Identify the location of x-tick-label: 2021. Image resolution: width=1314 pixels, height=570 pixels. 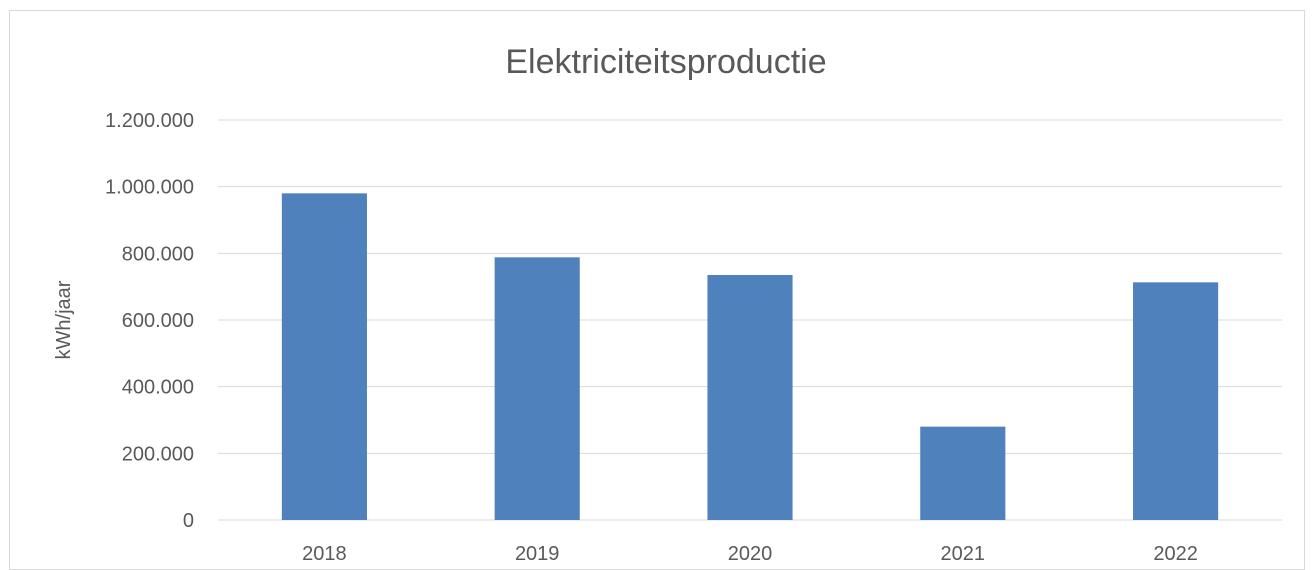
(963, 553).